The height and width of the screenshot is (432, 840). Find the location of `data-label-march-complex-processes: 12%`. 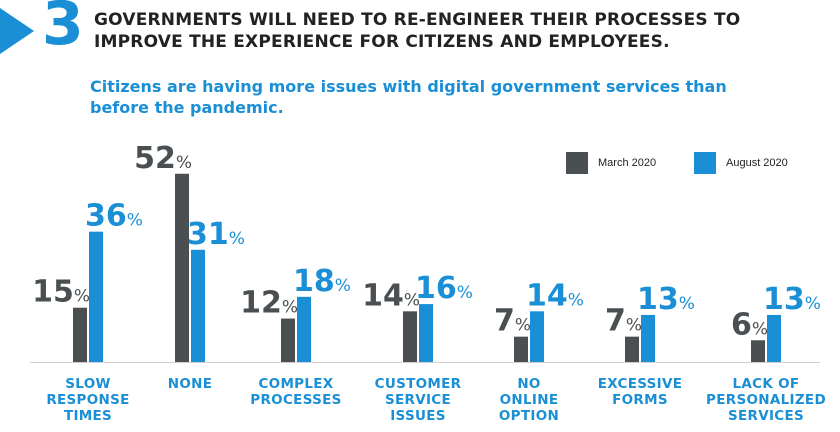

data-label-march-complex-processes: 12% is located at coordinates (269, 303).